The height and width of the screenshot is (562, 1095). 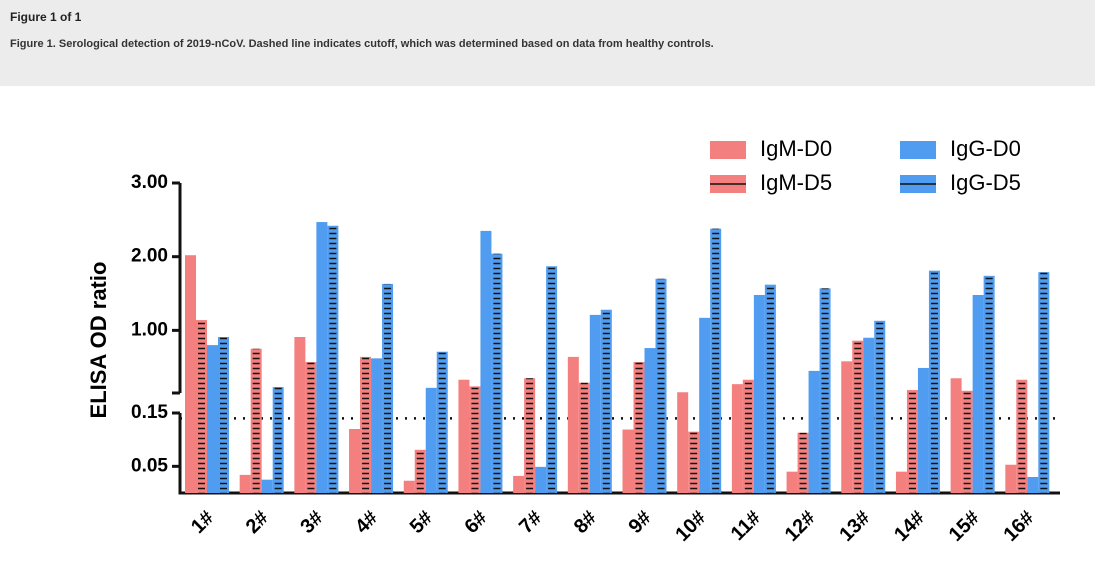 What do you see at coordinates (585, 522) in the screenshot?
I see `x-tick-label: 8#` at bounding box center [585, 522].